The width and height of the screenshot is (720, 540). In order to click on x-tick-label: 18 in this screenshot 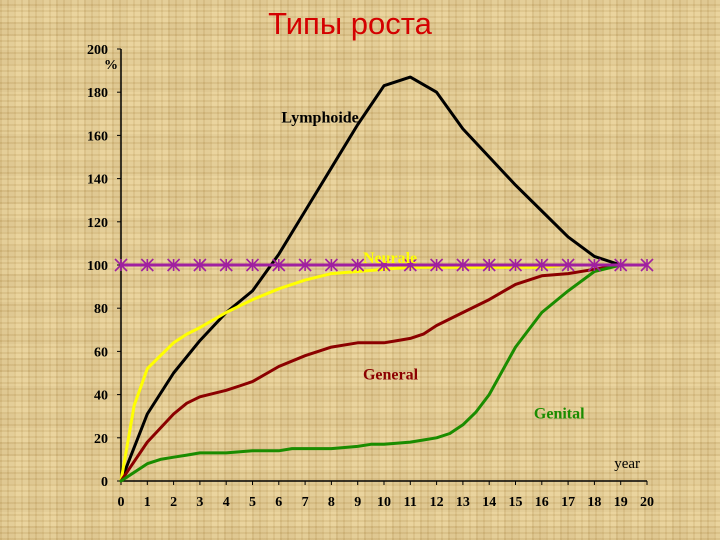, I will do `click(594, 502)`.